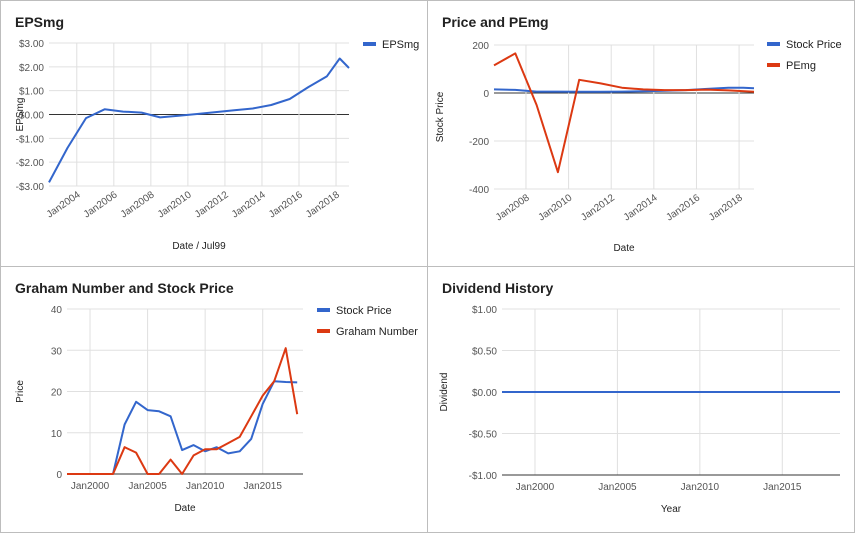 Image resolution: width=855 pixels, height=533 pixels. I want to click on legend-label: Graham Number, so click(377, 332).